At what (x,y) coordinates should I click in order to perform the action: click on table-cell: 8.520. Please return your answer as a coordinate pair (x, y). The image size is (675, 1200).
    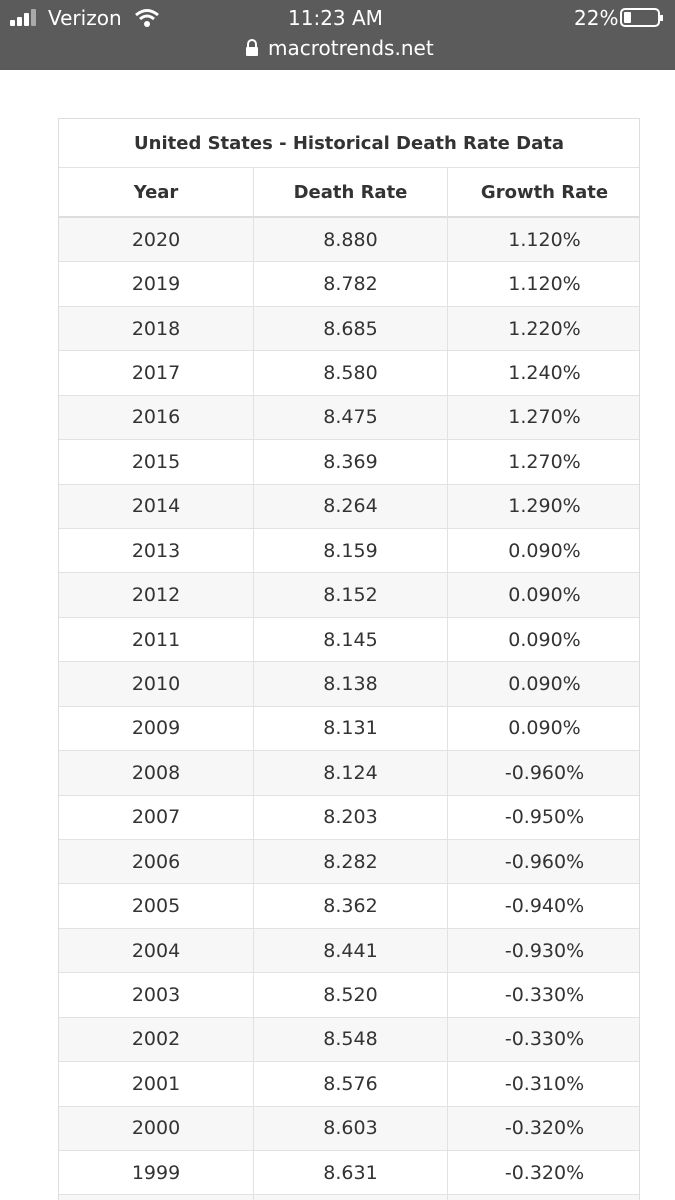
    Looking at the image, I should click on (350, 995).